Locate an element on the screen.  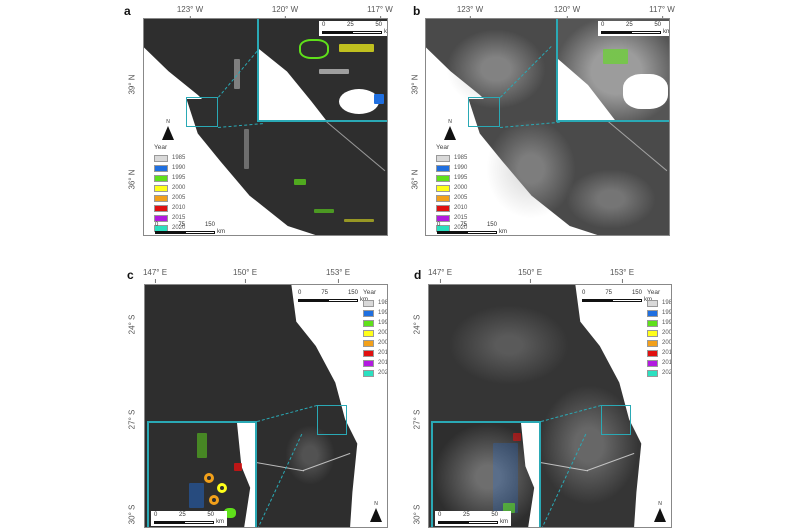
panel-label-c: c is located at coordinates (130, 275).